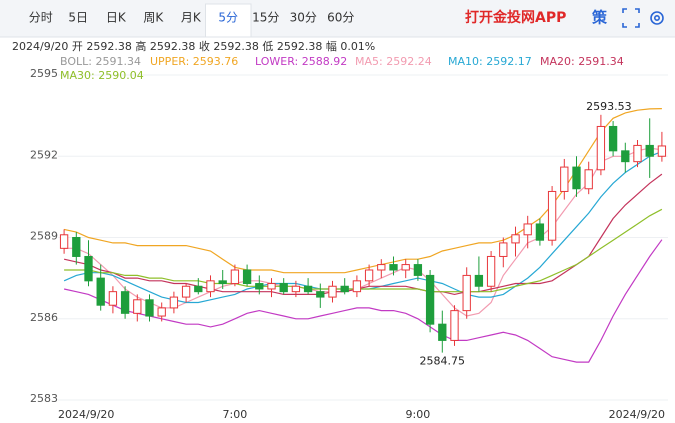  I want to click on tab-bar: 分时 5日 日K 周K 月K 5分 15分 30分 60分, so click(191, 20).